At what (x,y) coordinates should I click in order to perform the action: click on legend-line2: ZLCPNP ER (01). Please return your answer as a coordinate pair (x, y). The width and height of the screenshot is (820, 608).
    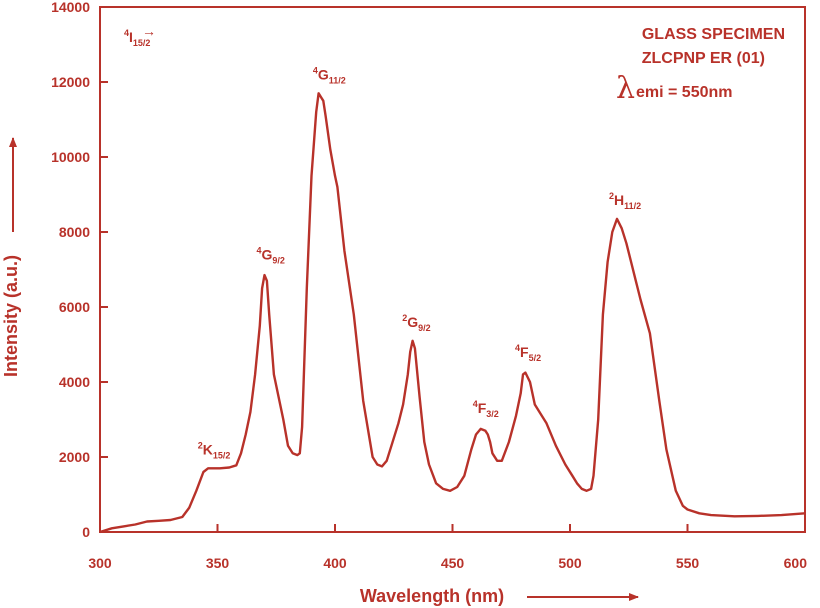
    Looking at the image, I should click on (703, 58).